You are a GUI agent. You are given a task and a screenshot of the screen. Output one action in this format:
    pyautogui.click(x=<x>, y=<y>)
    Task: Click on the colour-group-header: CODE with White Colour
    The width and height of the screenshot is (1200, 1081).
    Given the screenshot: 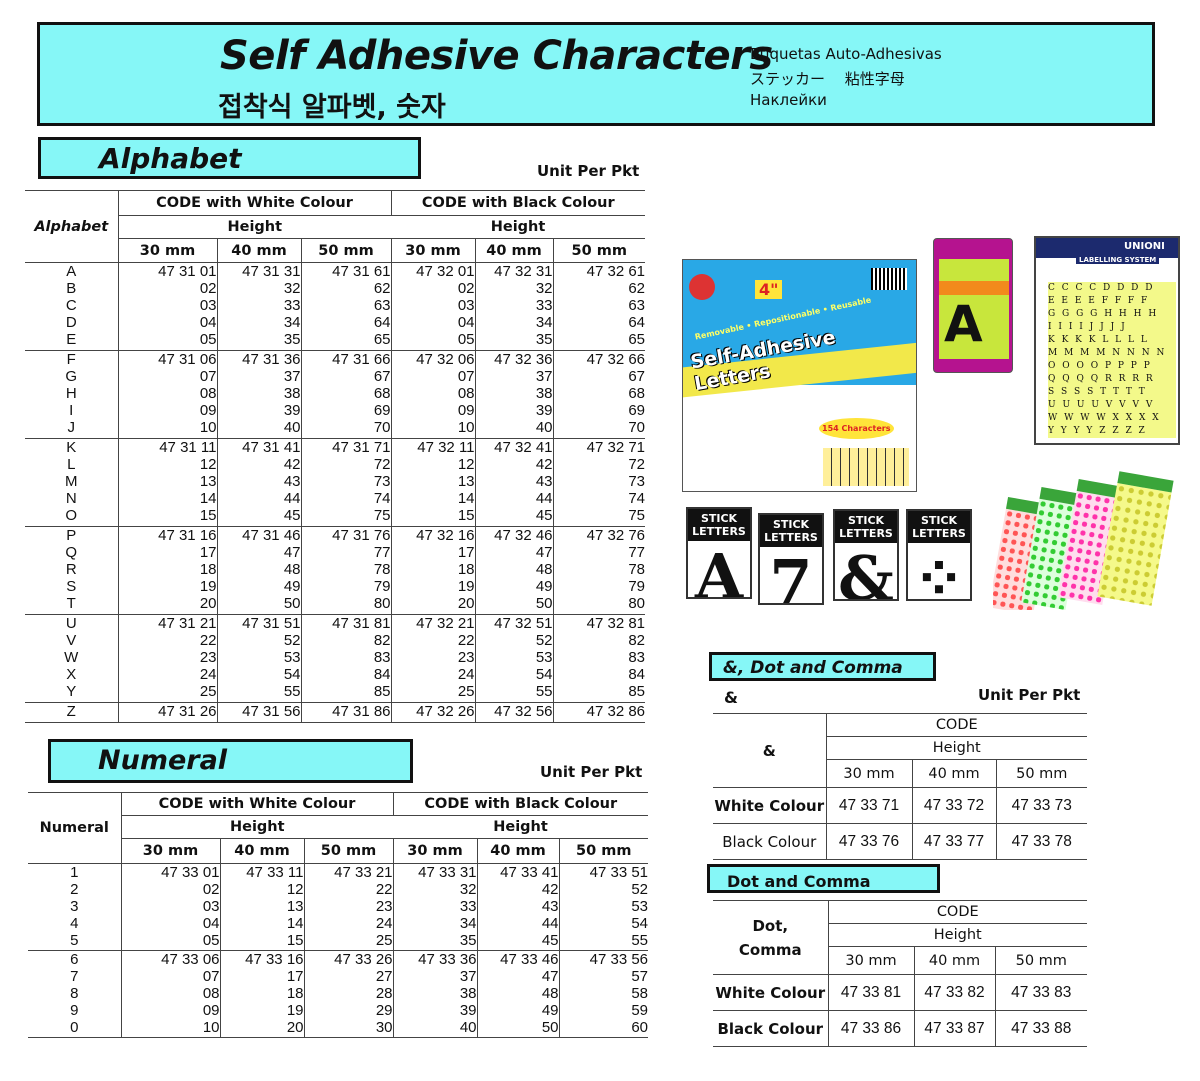 What is the action you would take?
    pyautogui.click(x=257, y=804)
    